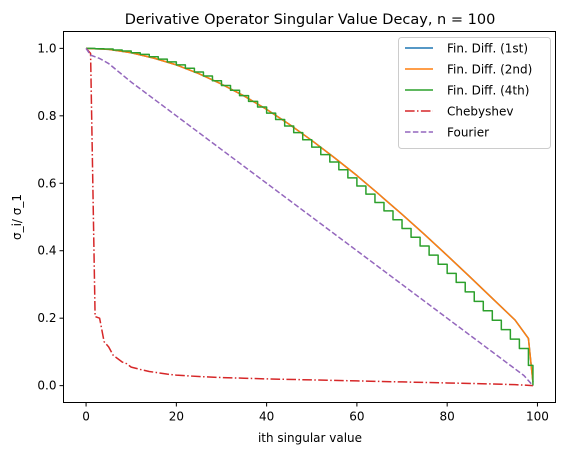 This screenshot has height=455, width=567. What do you see at coordinates (315, 413) in the screenshot?
I see `x-axis: 0 20 40 60 80 100` at bounding box center [315, 413].